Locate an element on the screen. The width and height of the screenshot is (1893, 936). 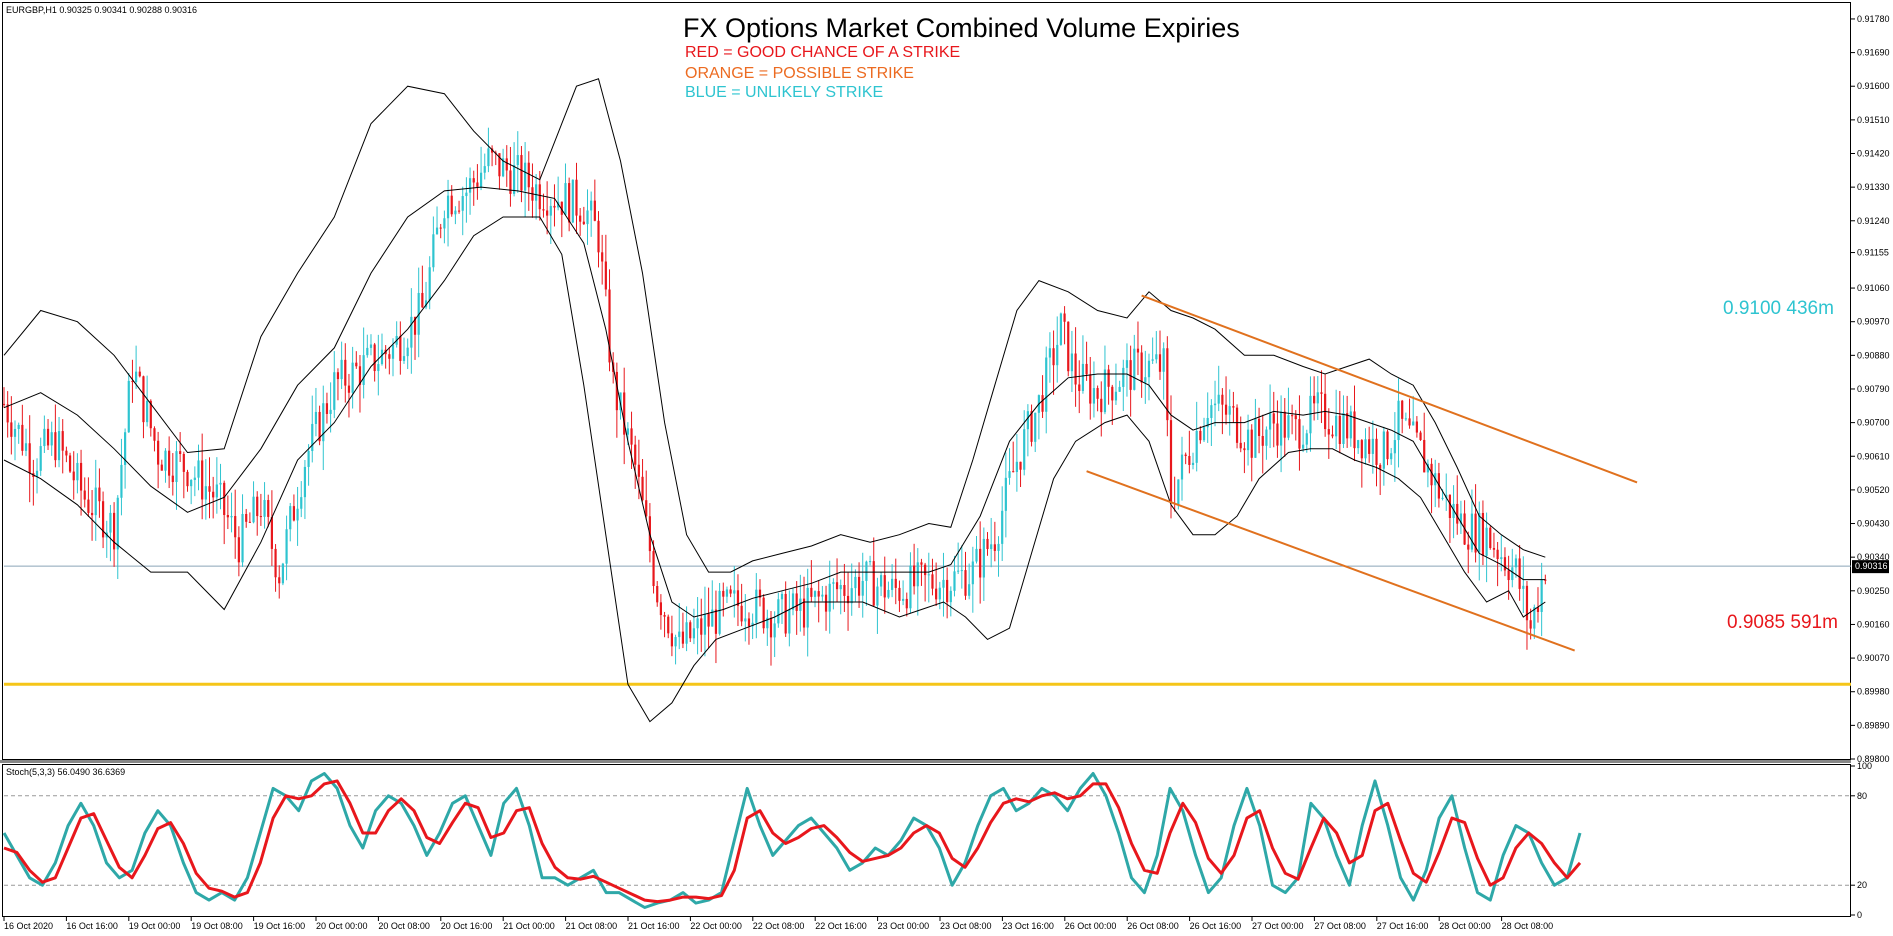
price-tick-label: 0.91240 is located at coordinates (1873, 221).